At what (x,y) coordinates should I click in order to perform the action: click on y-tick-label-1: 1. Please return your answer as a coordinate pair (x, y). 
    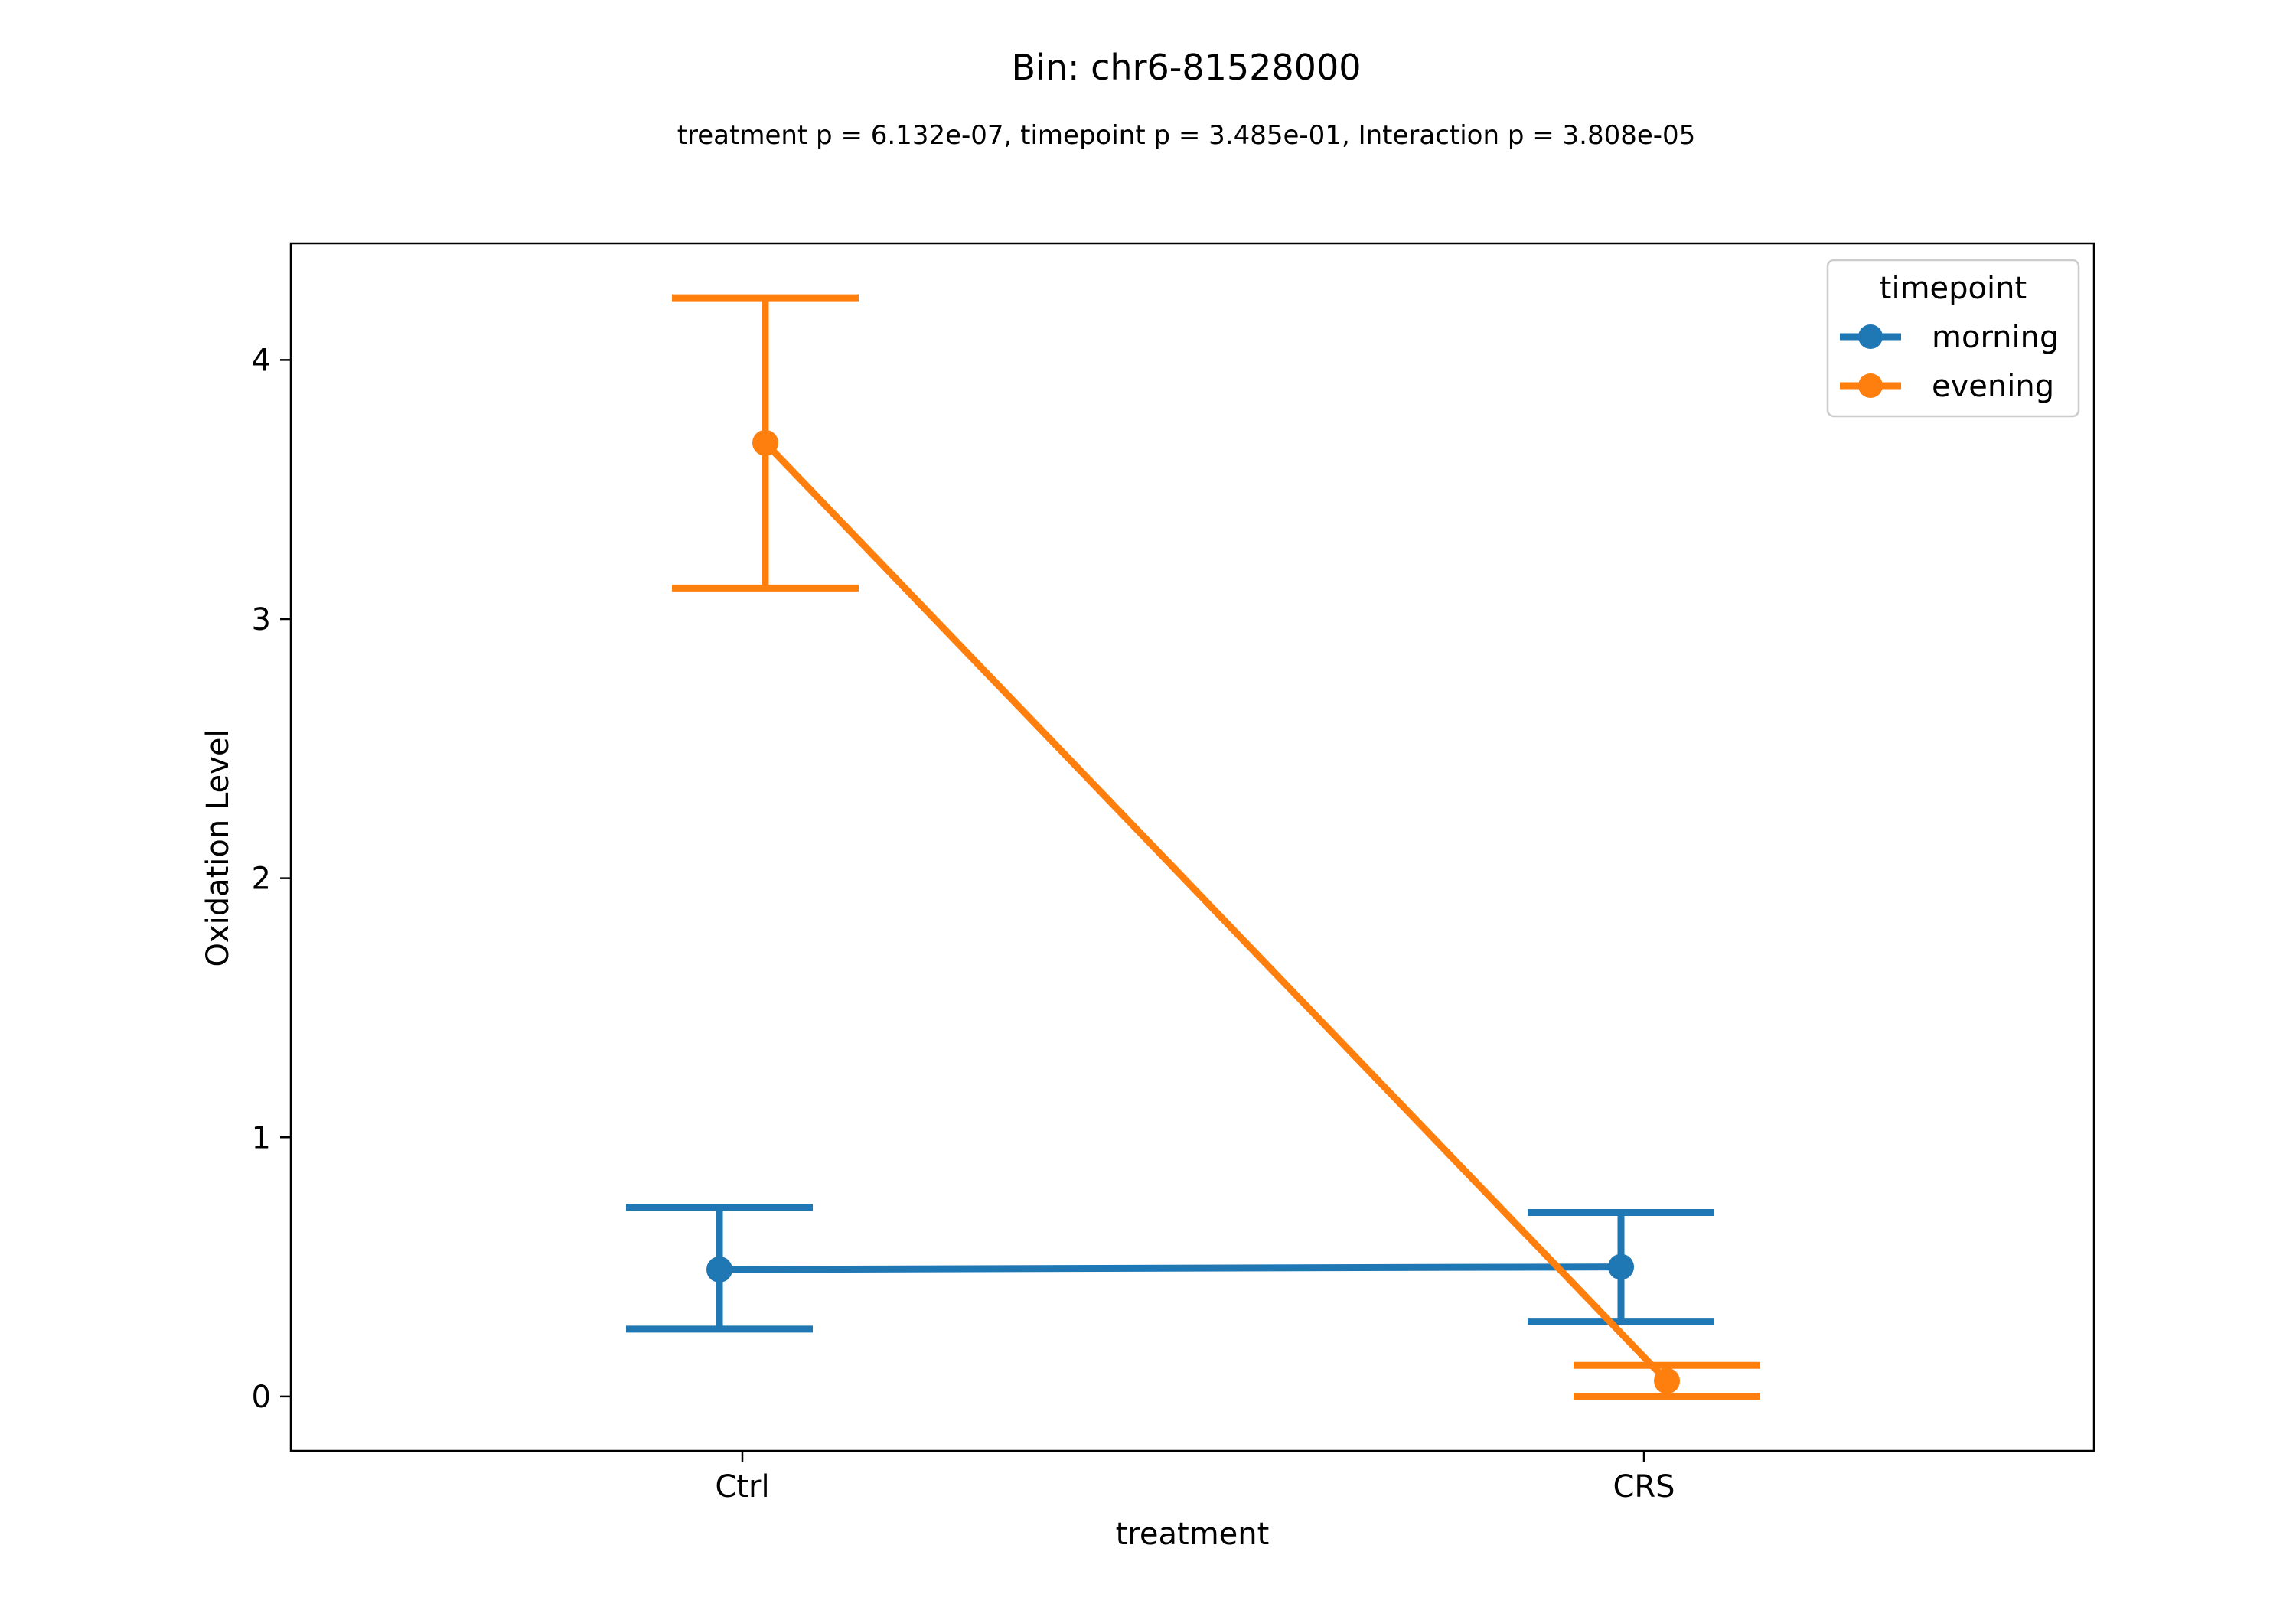
    Looking at the image, I should click on (261, 1138).